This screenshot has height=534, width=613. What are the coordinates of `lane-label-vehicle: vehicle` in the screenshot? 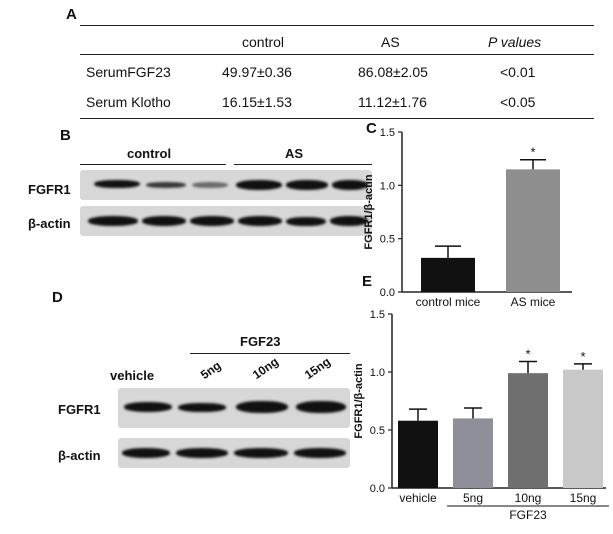 It's located at (132, 375).